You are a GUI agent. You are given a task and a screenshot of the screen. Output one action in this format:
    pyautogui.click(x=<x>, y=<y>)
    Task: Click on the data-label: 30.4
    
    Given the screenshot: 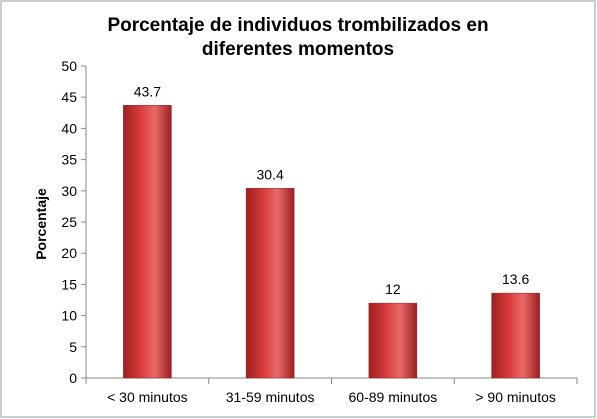 What is the action you would take?
    pyautogui.click(x=270, y=174)
    